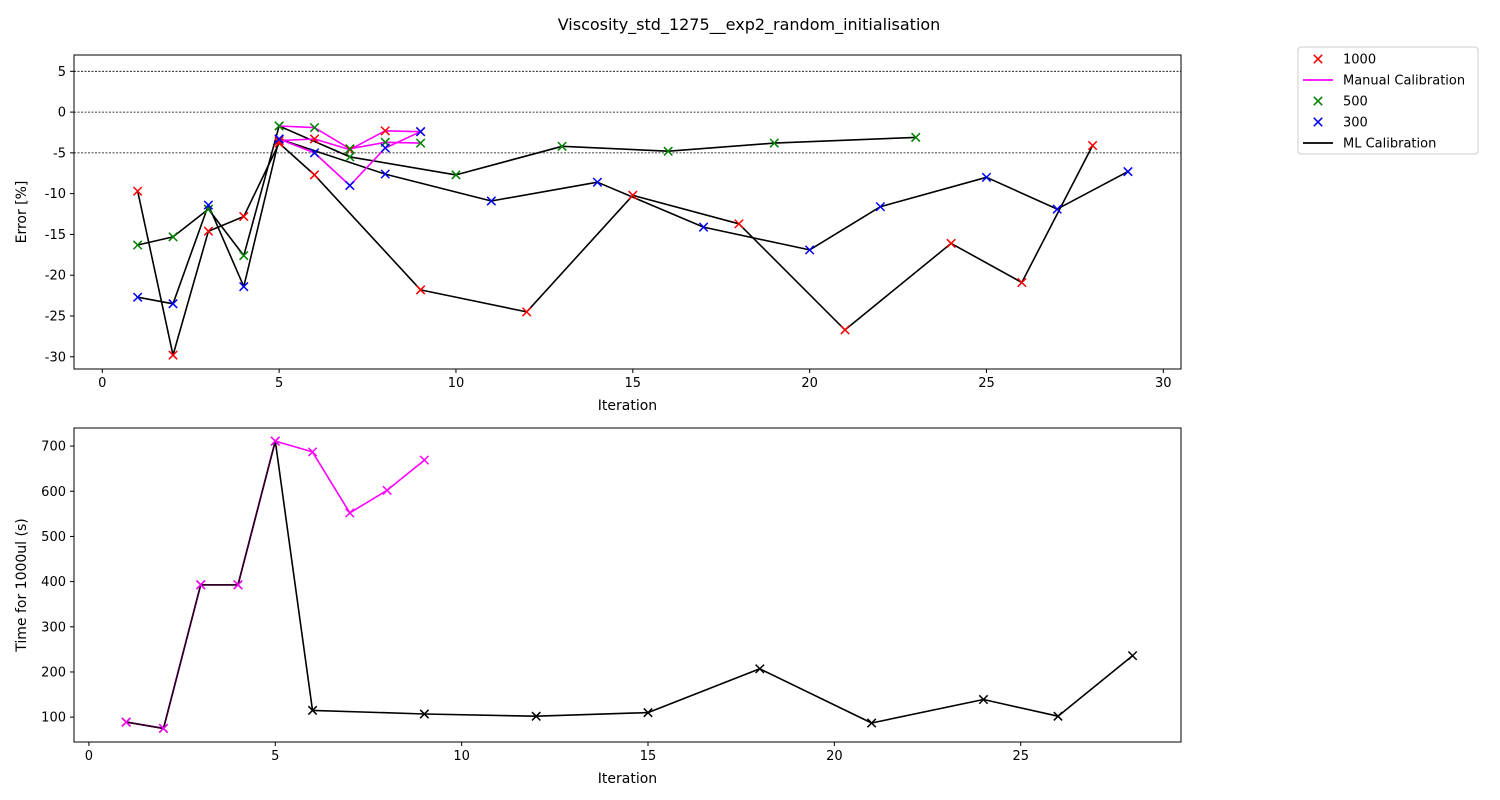 This screenshot has height=800, width=1500. What do you see at coordinates (1340, 123) in the screenshot?
I see `legend-item: 300` at bounding box center [1340, 123].